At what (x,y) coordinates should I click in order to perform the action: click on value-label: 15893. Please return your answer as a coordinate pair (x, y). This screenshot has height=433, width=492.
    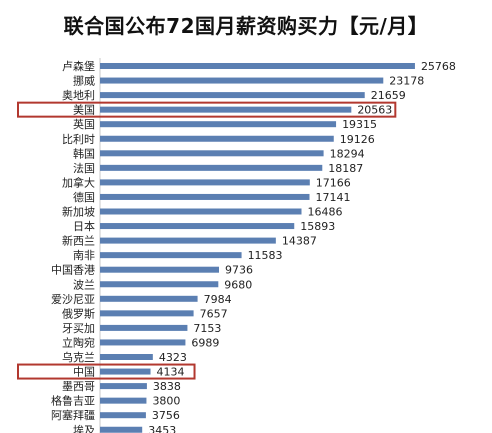
    Looking at the image, I should click on (317, 226).